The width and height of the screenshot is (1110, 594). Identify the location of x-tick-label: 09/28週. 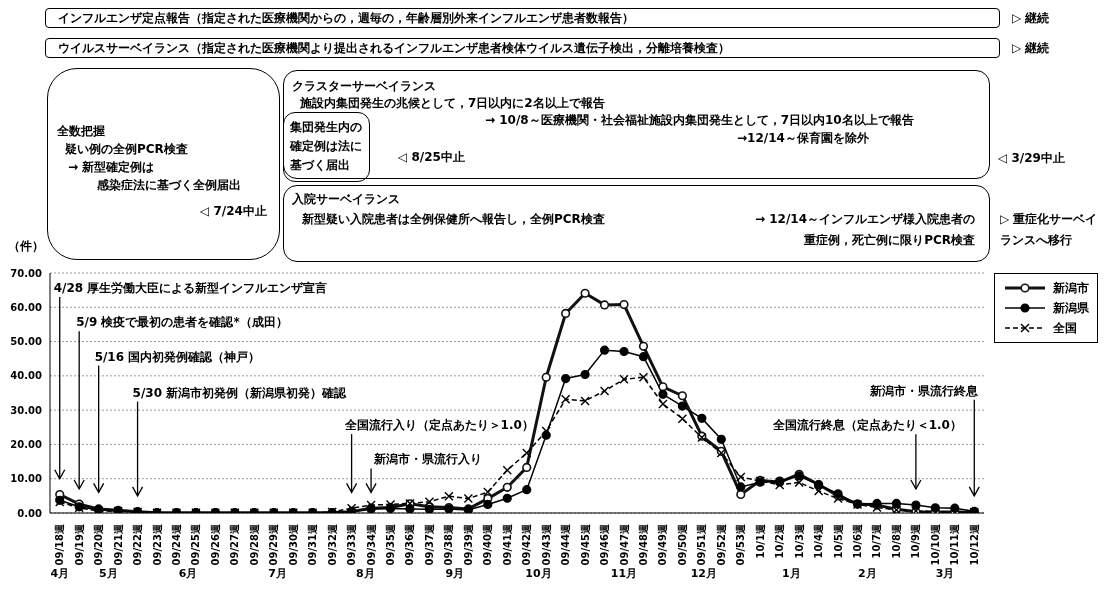
(254, 544).